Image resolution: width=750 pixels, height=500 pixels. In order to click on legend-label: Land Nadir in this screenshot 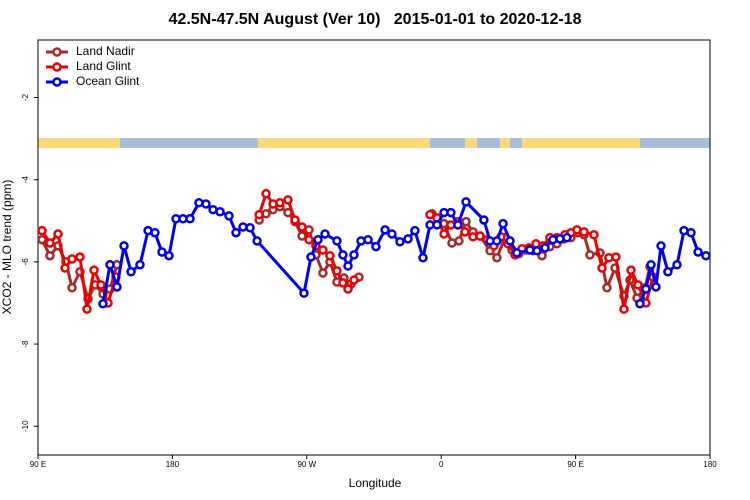, I will do `click(105, 51)`.